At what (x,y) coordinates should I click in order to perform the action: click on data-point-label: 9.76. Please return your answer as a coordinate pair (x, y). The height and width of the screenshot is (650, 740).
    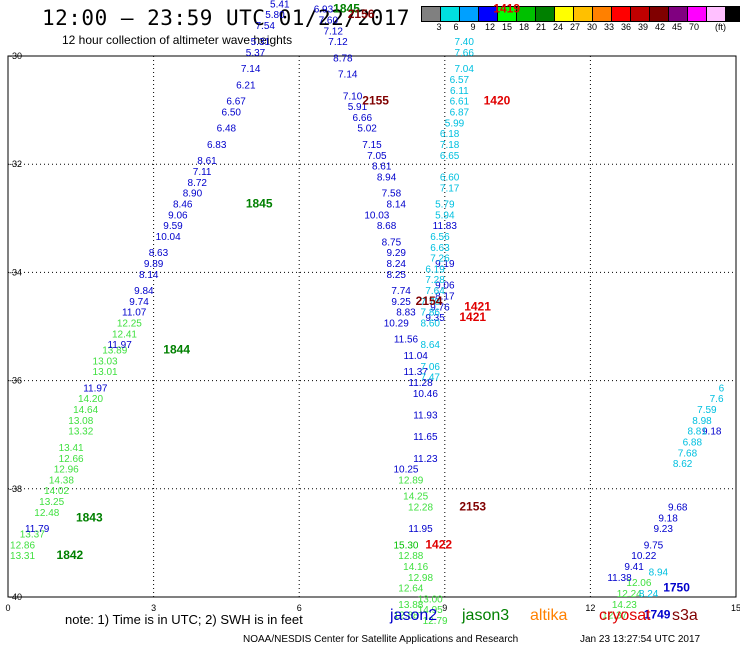
    Looking at the image, I should click on (440, 307).